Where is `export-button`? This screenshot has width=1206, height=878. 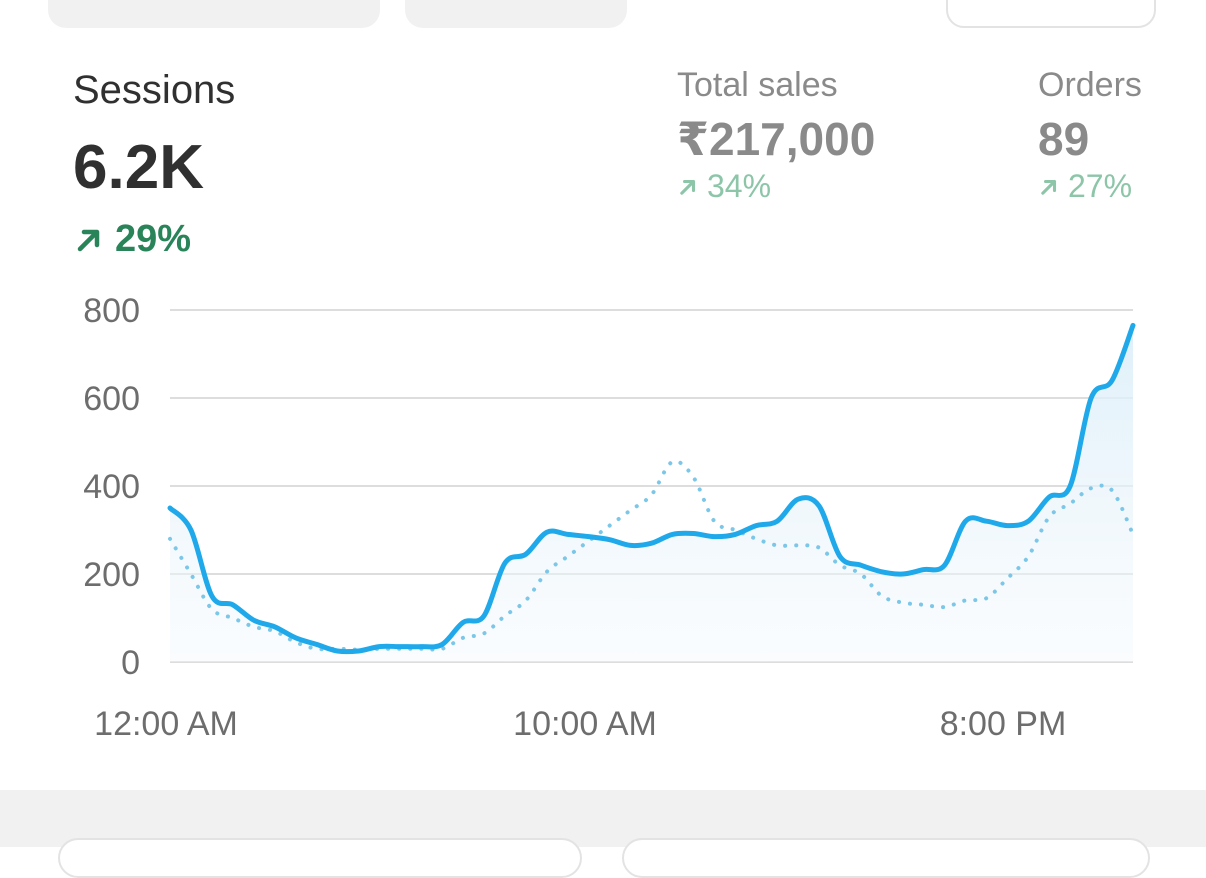
export-button is located at coordinates (1051, 14).